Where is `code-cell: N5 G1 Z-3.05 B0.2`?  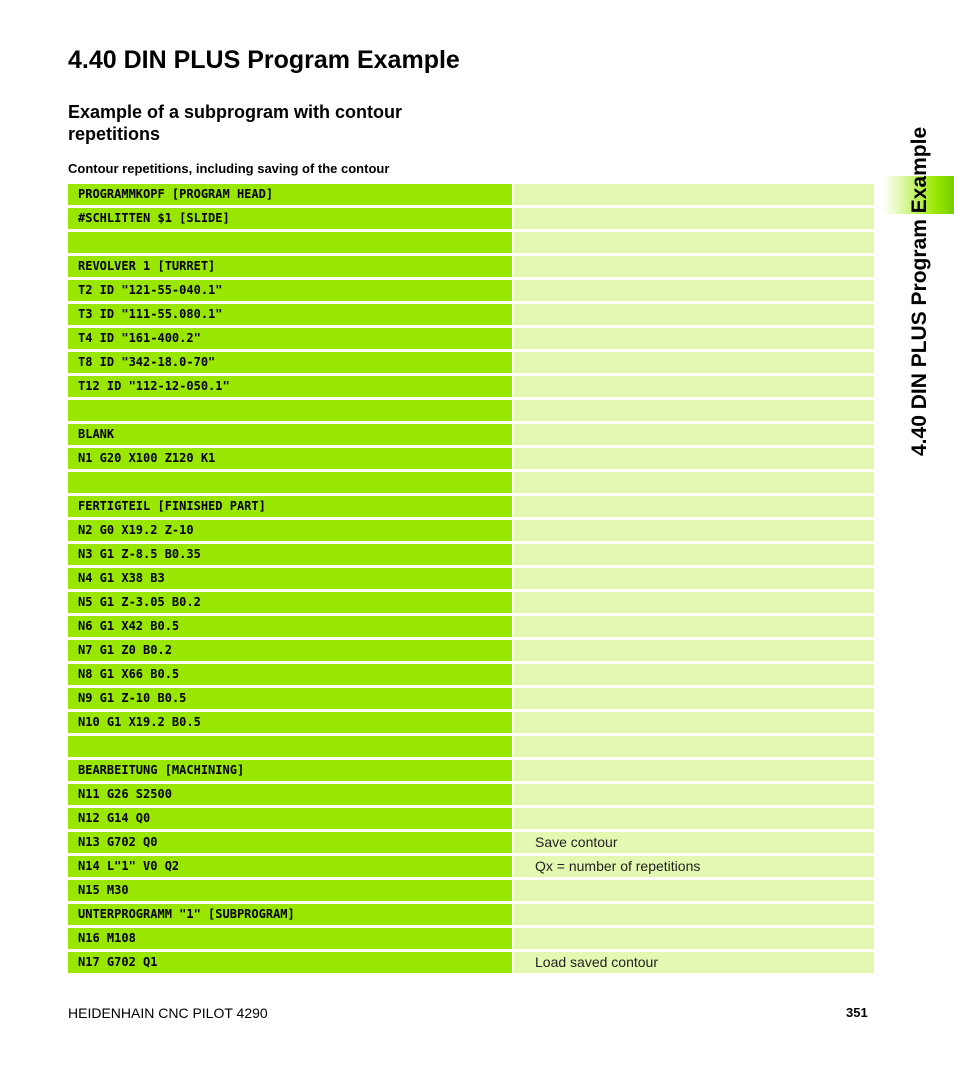 code-cell: N5 G1 Z-3.05 B0.2 is located at coordinates (290, 602).